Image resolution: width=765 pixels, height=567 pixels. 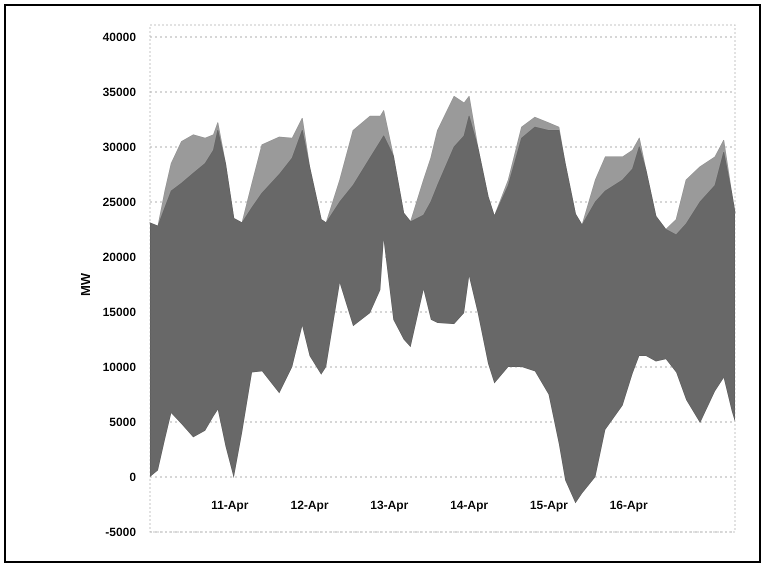 What do you see at coordinates (132, 477) in the screenshot?
I see `y-tick-label: 0` at bounding box center [132, 477].